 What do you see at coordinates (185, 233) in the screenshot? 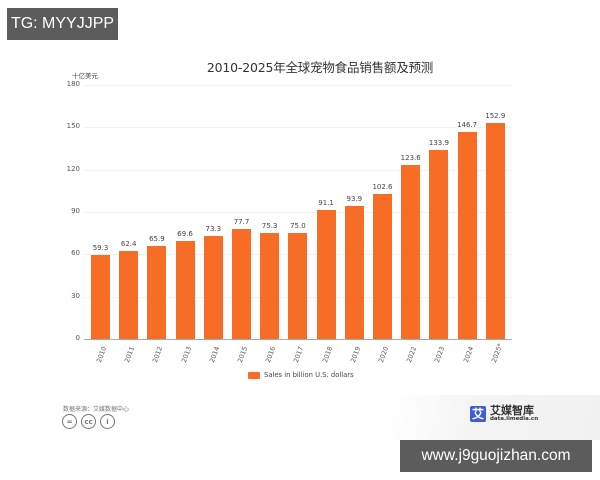
I see `bar-value-label: 69.6` at bounding box center [185, 233].